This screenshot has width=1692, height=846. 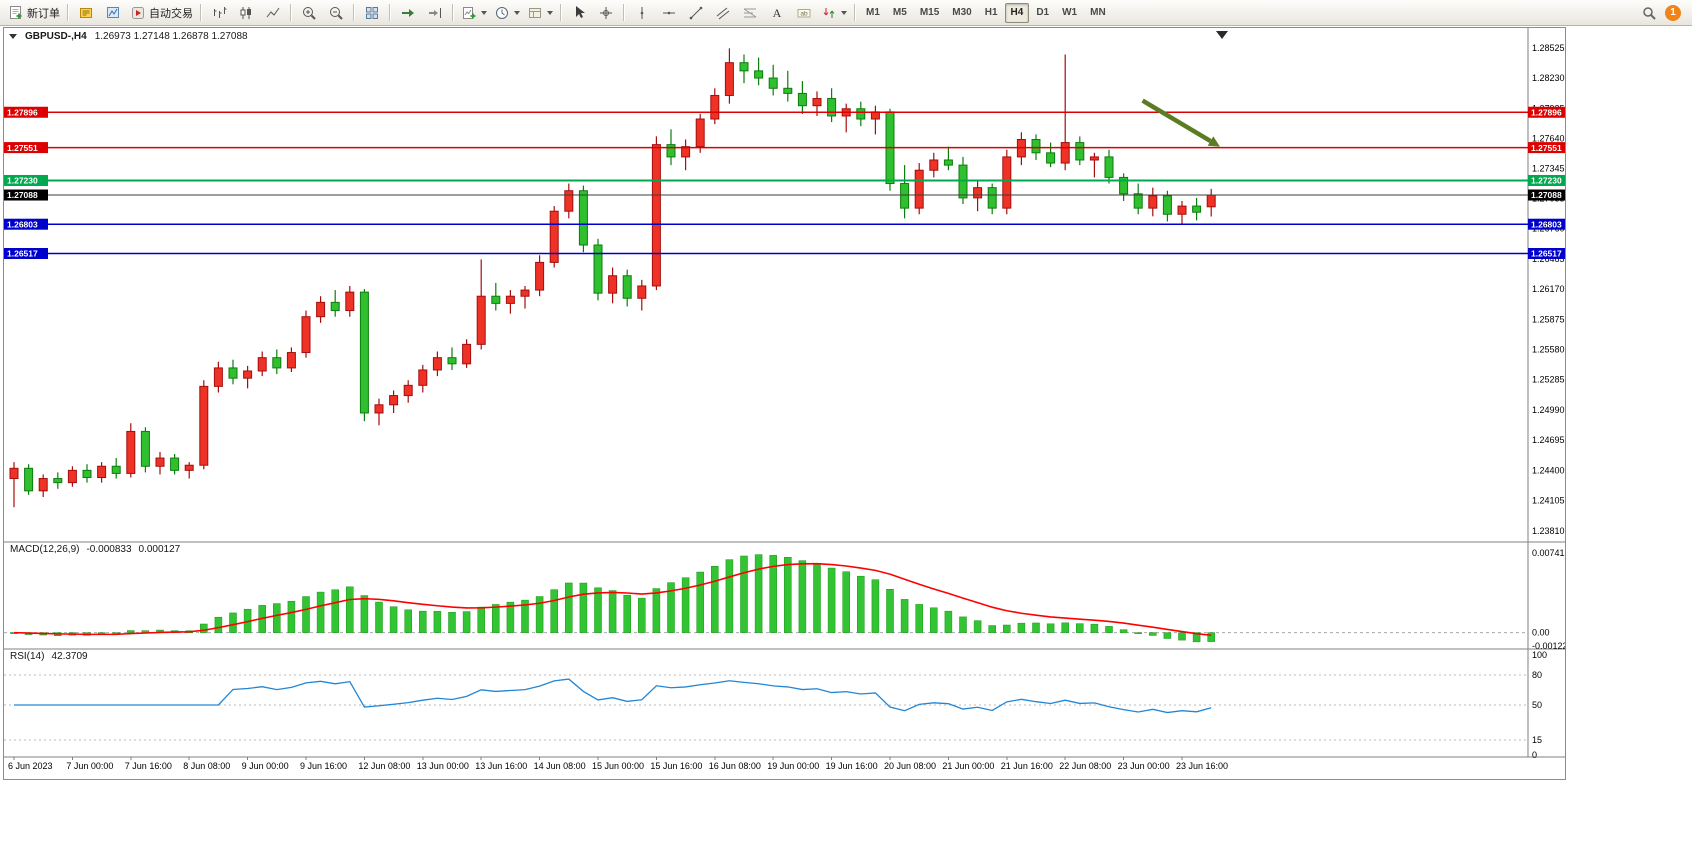 I want to click on chart-shift-button, so click(x=435, y=13).